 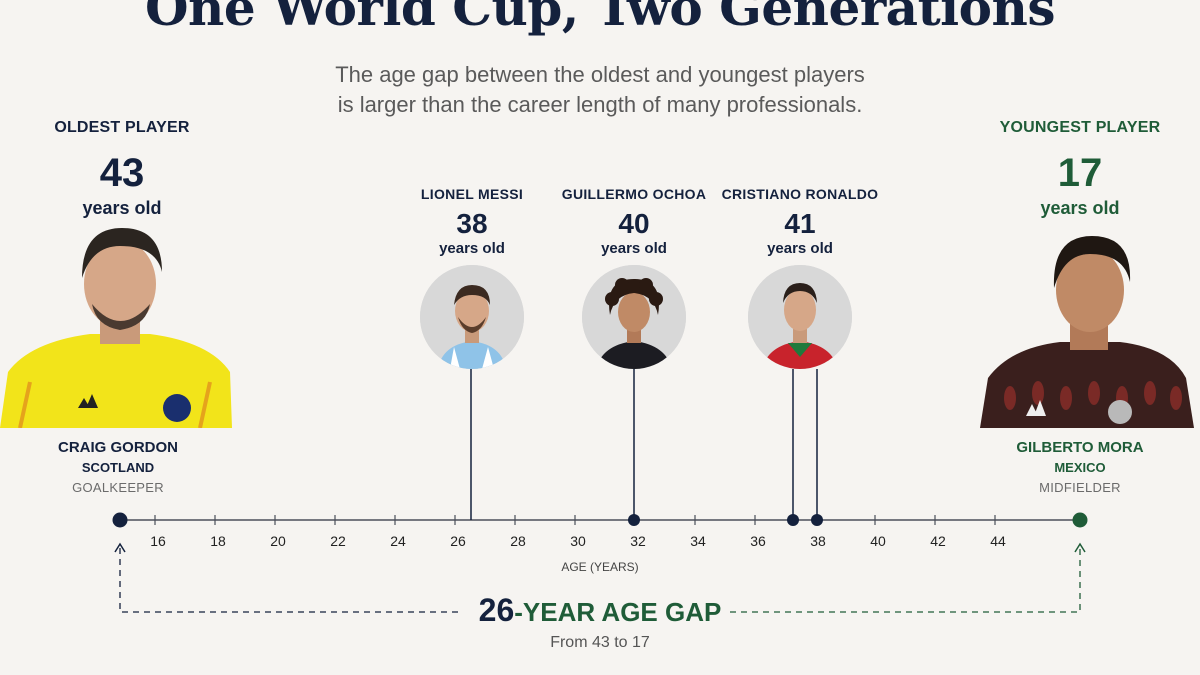 What do you see at coordinates (938, 541) in the screenshot?
I see `axis-tick-label-42: 42` at bounding box center [938, 541].